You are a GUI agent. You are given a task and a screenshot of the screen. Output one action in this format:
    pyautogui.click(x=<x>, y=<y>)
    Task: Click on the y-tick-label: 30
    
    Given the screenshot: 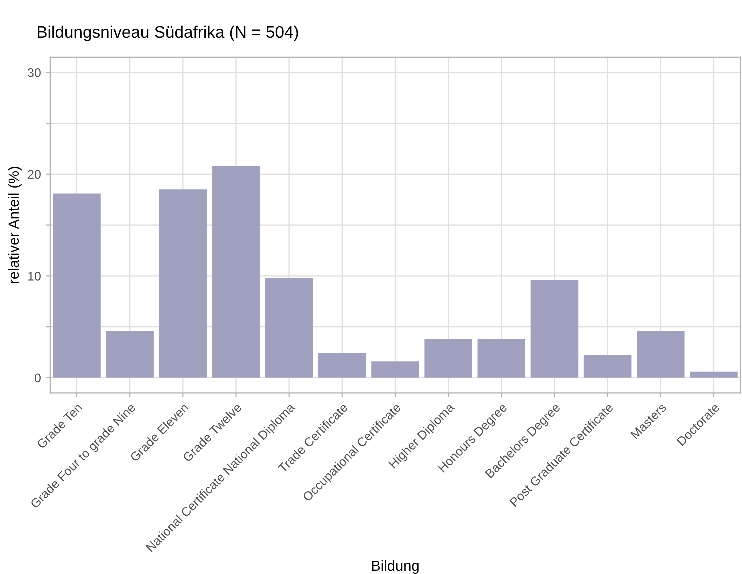 What is the action you would take?
    pyautogui.click(x=34, y=73)
    